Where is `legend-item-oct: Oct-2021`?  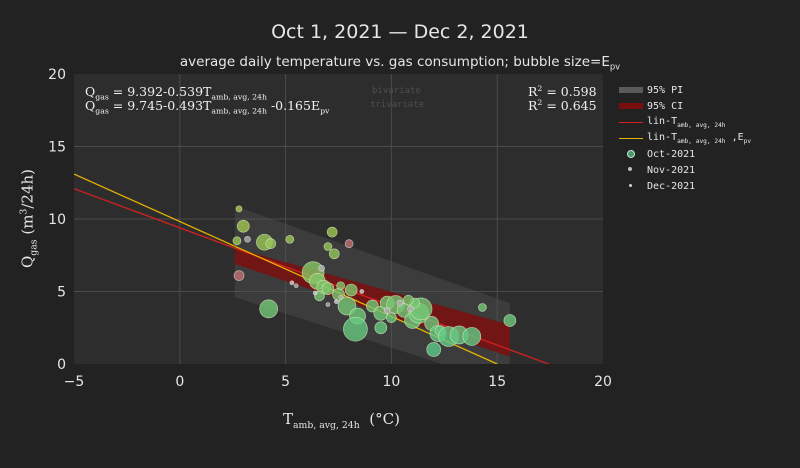 legend-item-oct: Oct-2021 is located at coordinates (684, 154).